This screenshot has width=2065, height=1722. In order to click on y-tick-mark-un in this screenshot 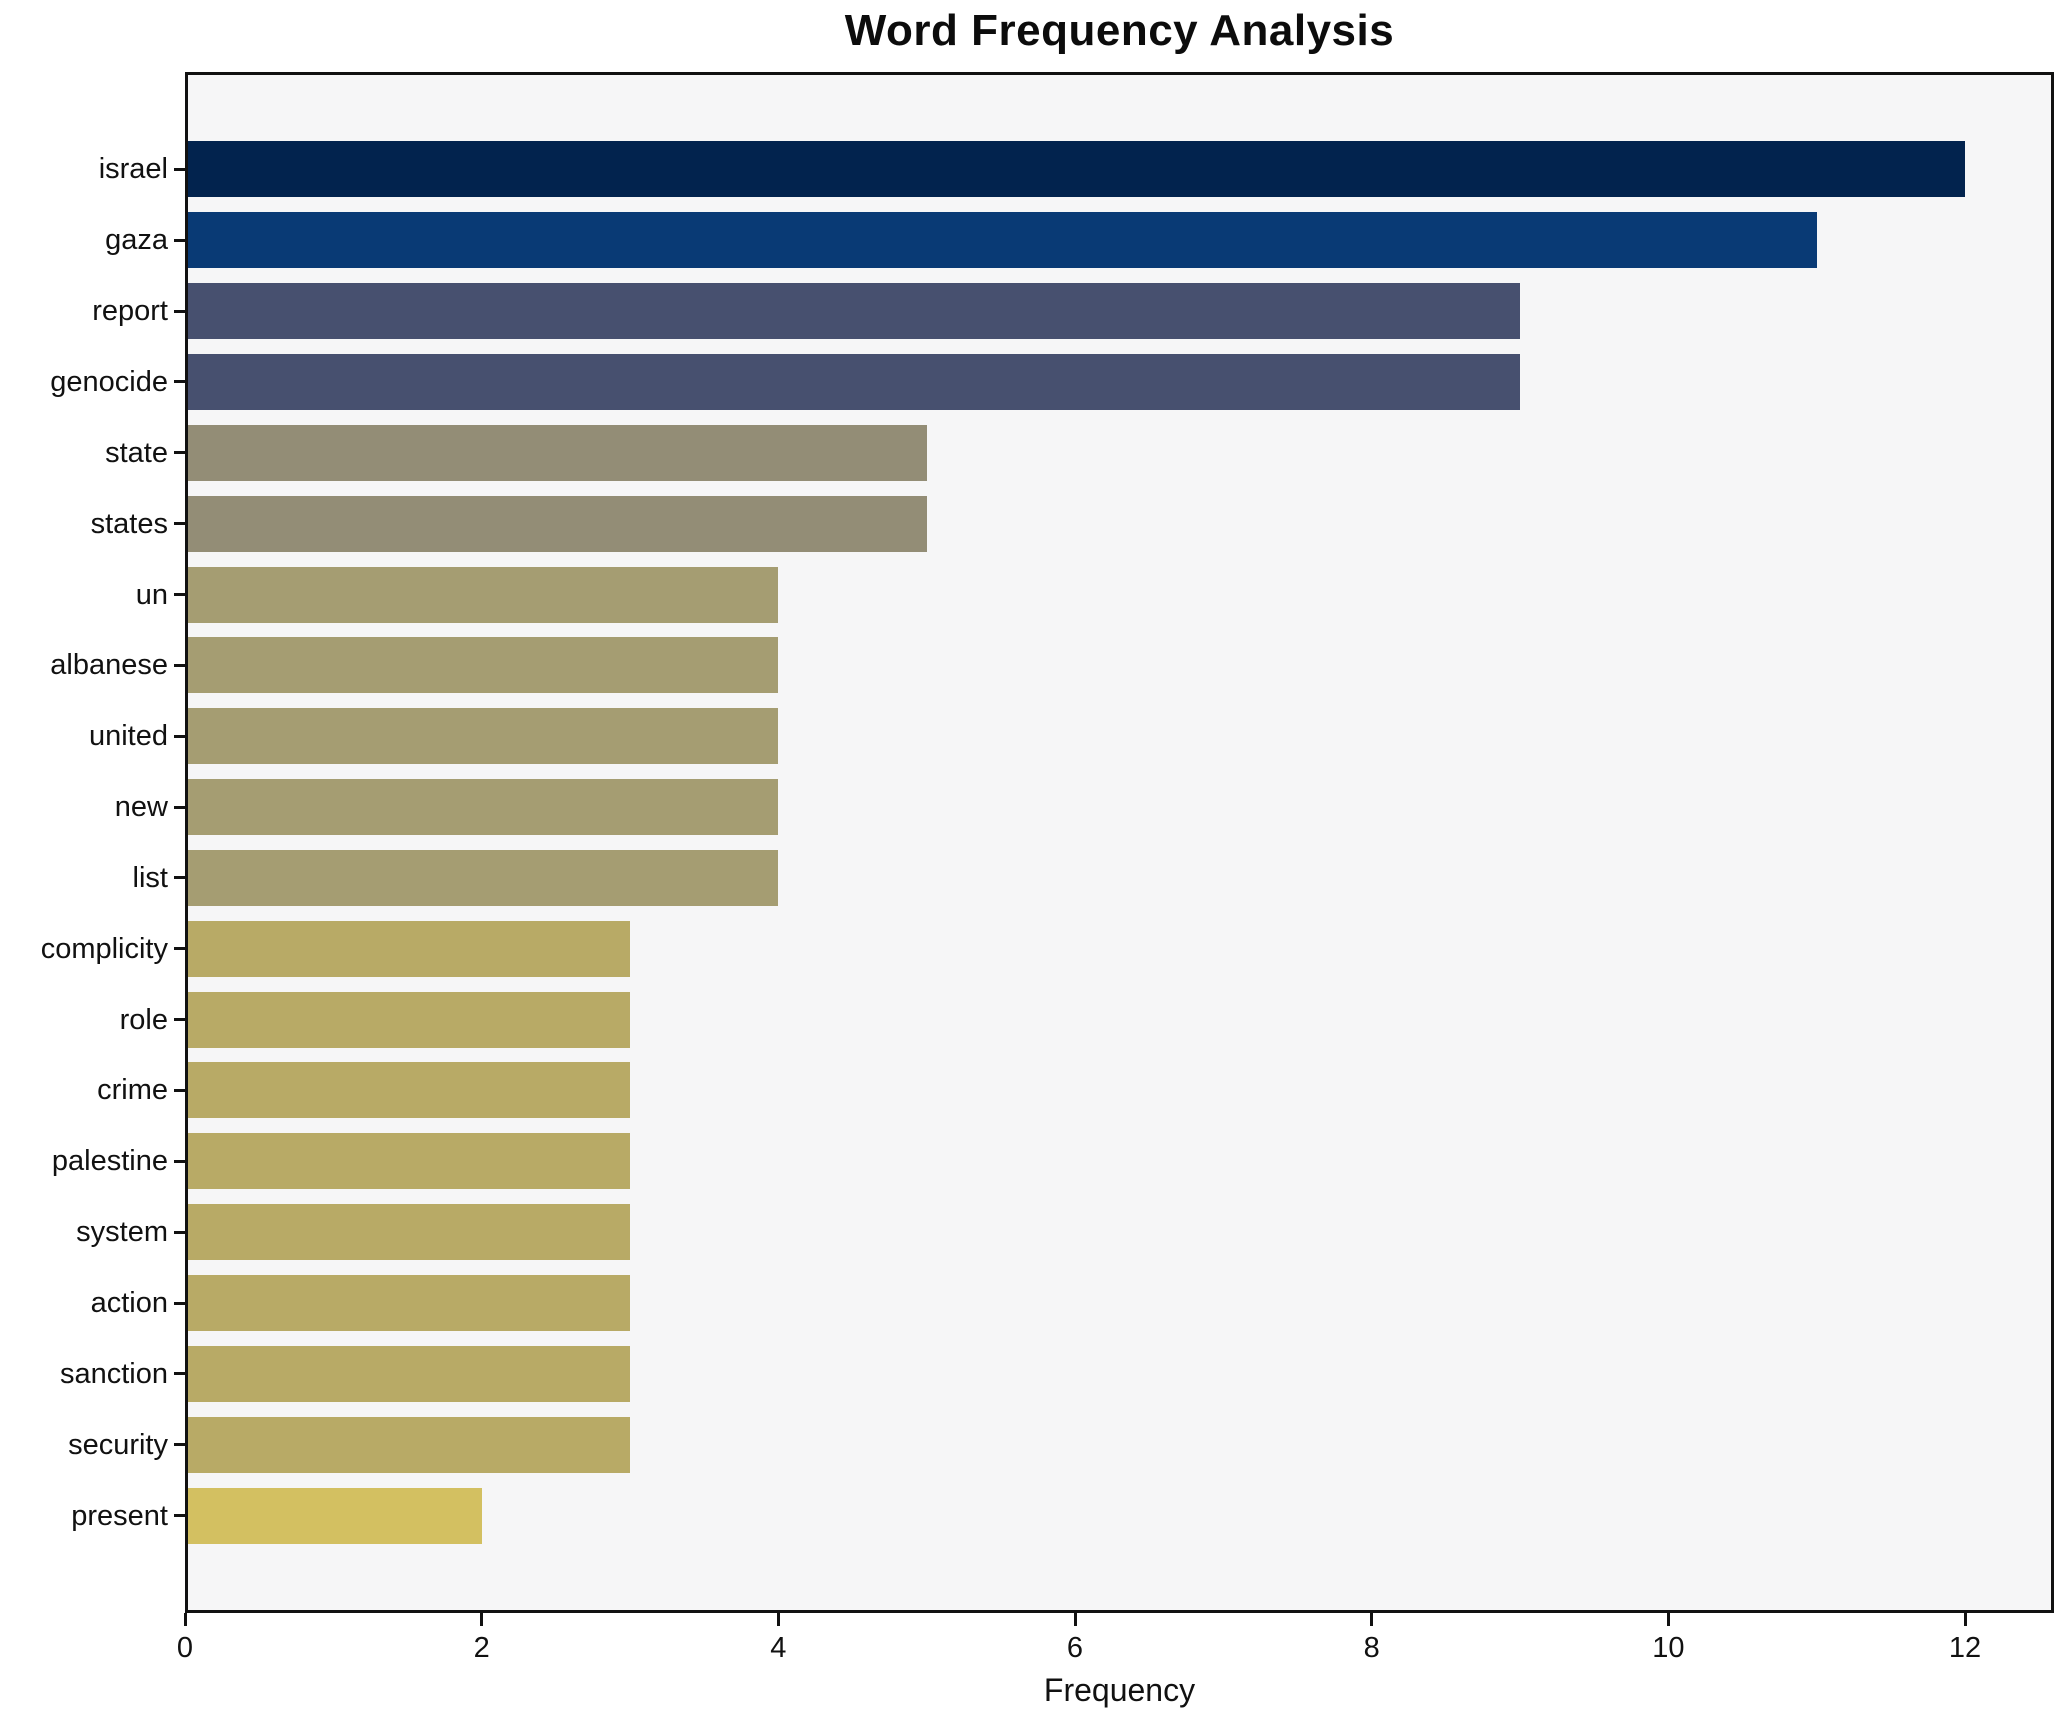, I will do `click(179, 595)`.